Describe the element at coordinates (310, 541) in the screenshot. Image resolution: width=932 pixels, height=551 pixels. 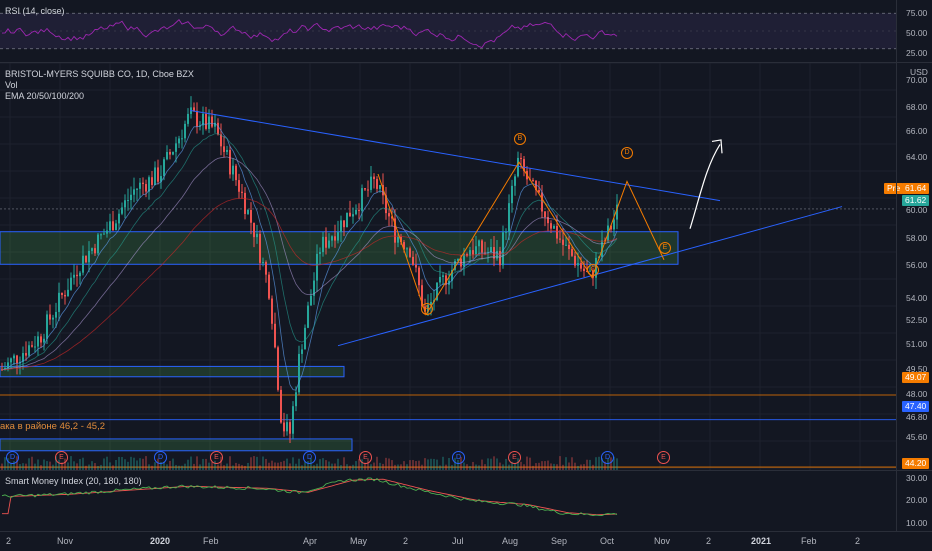
I see `time-tick: Apr` at that location.